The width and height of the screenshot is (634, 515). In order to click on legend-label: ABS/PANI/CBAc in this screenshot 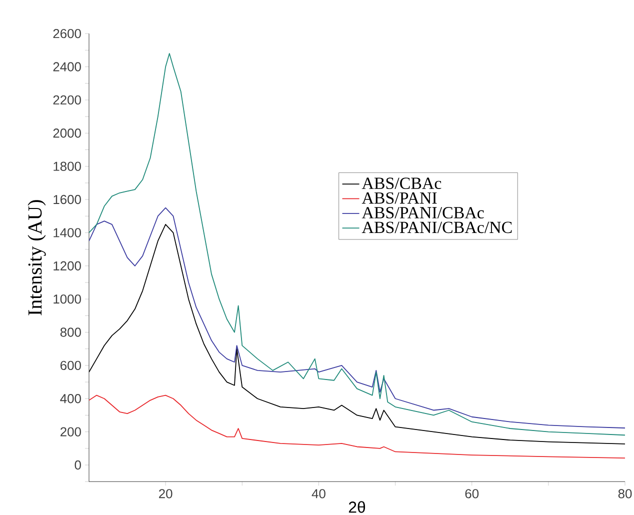, I will do `click(423, 212)`.